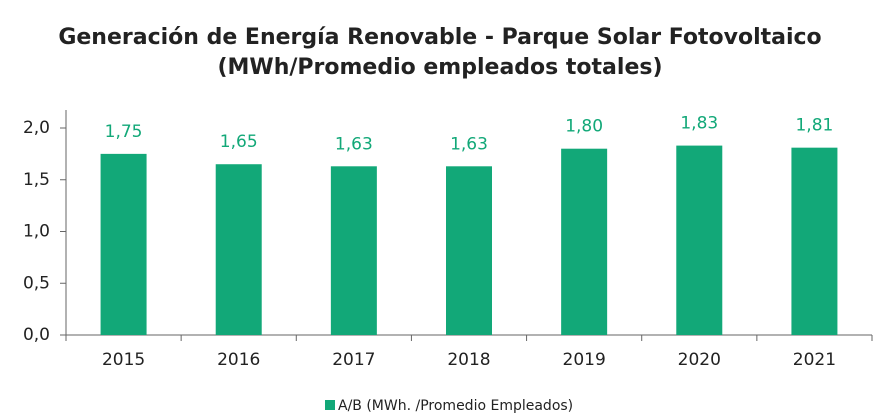 Image resolution: width=880 pixels, height=419 pixels. I want to click on chart-subtitle: (MWh/Promedio empleados totales), so click(439, 67).